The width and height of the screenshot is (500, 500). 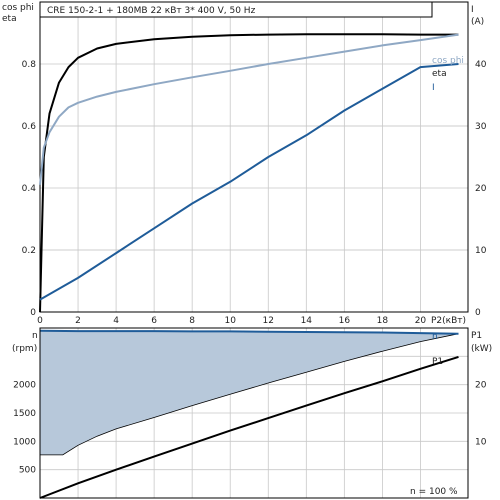 What do you see at coordinates (24, 414) in the screenshot?
I see `lower-y-tick-label: 1500` at bounding box center [24, 414].